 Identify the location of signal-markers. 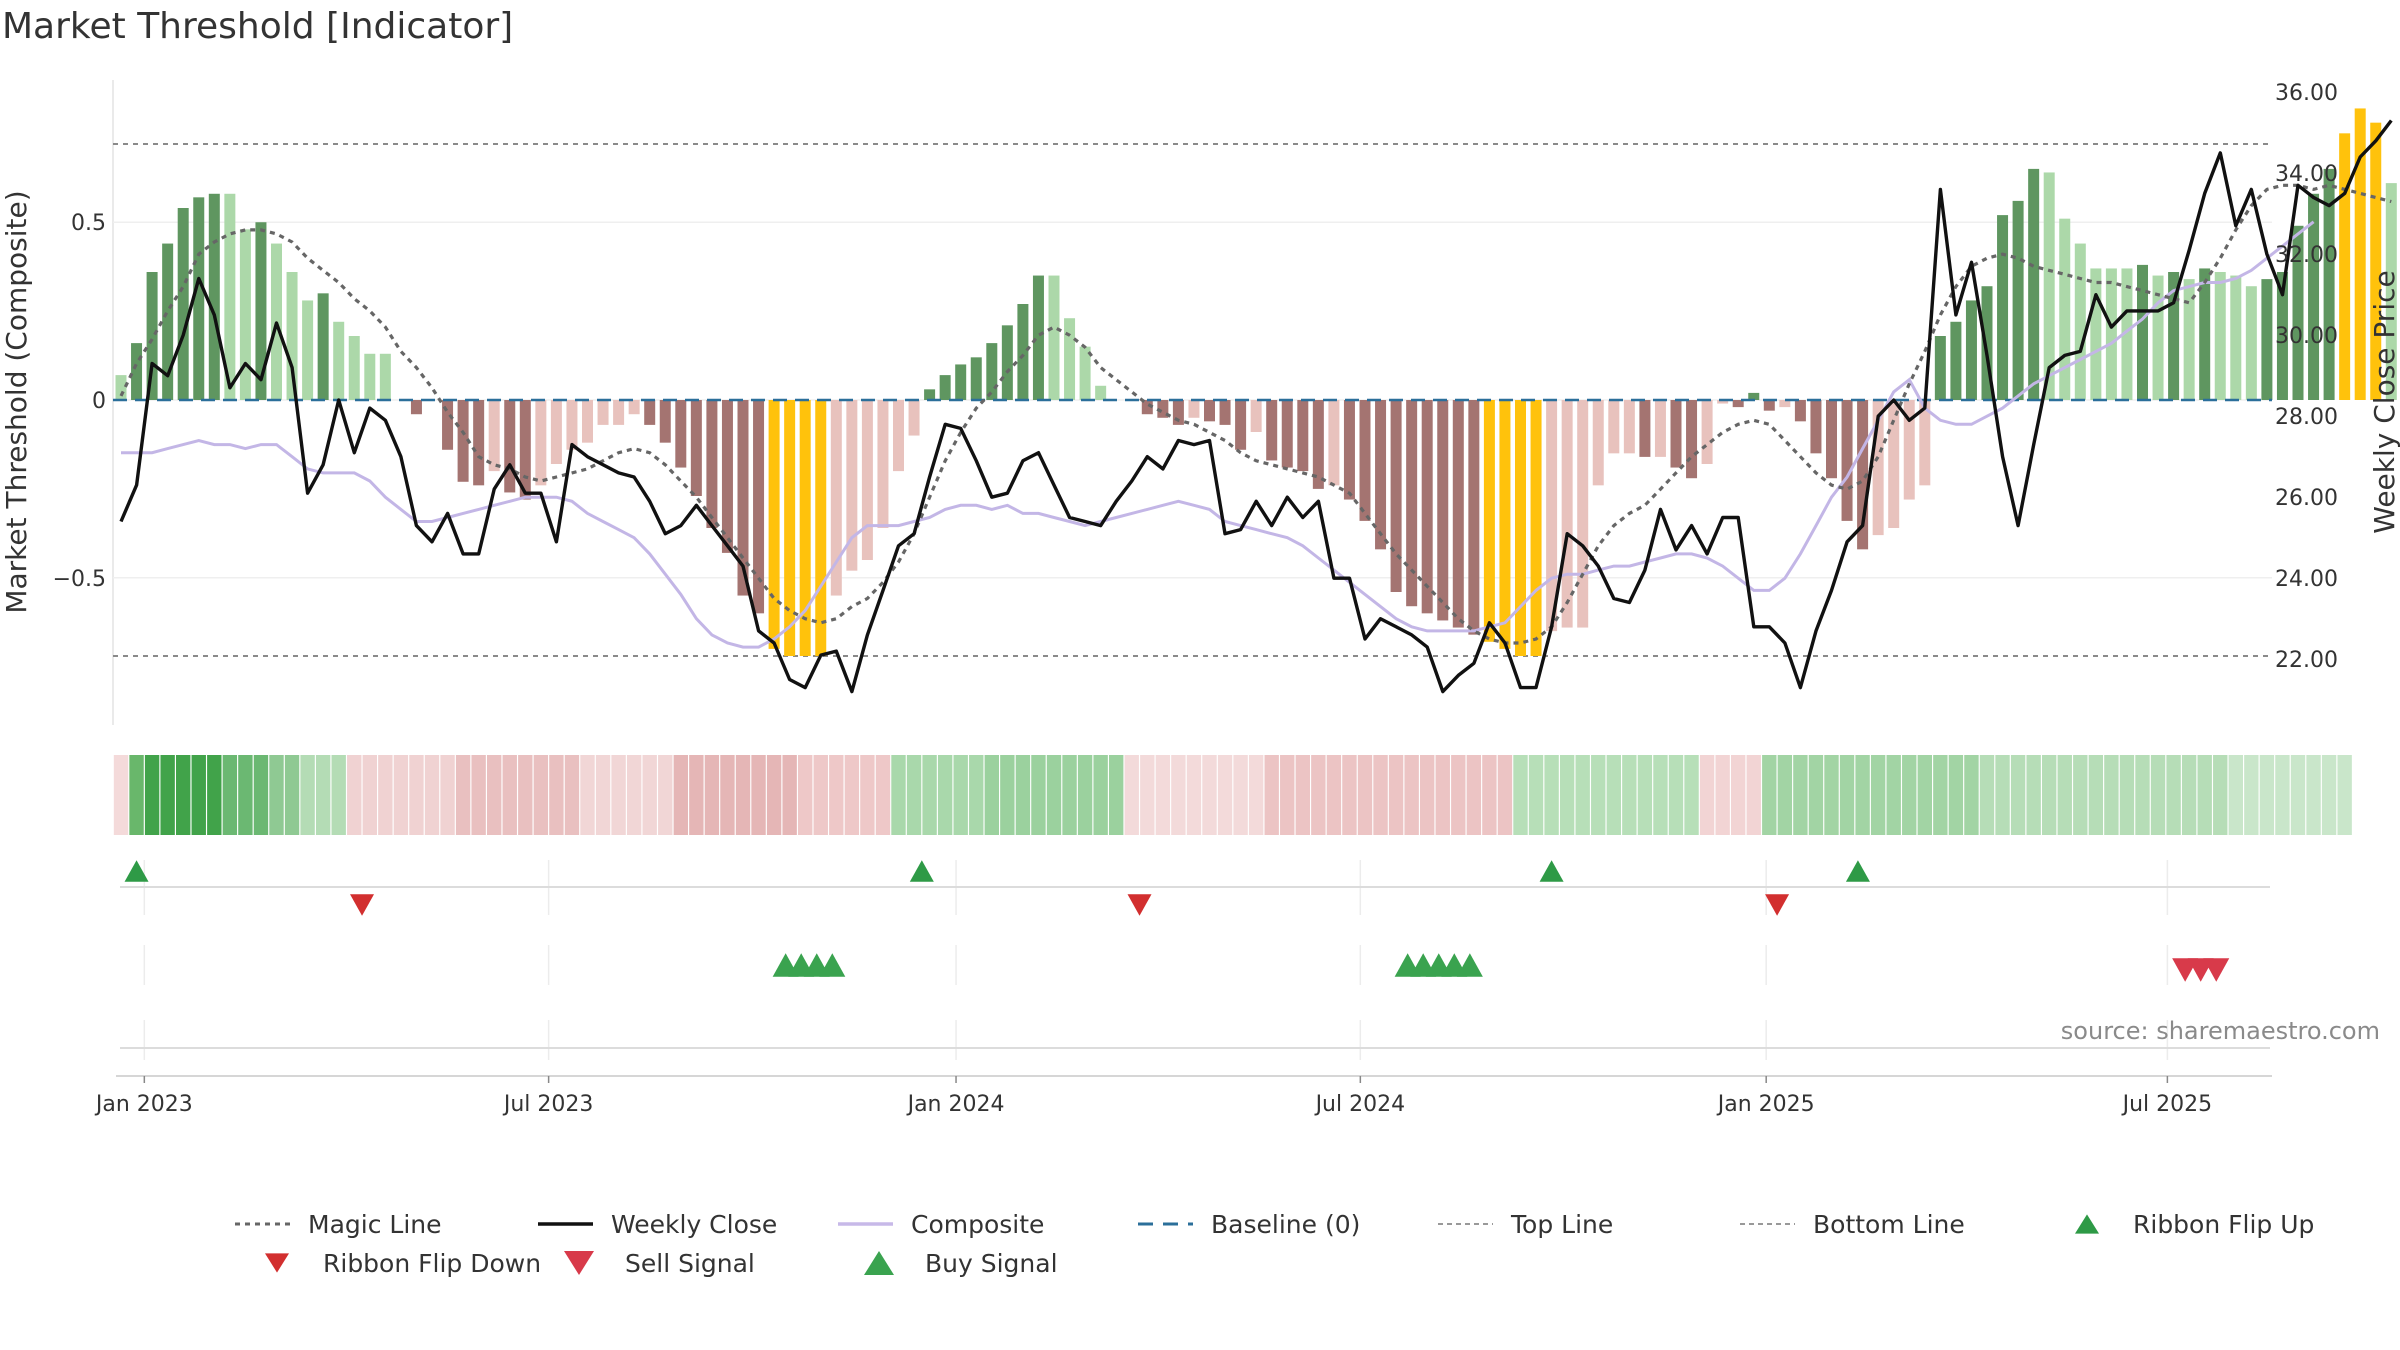
(1194, 968).